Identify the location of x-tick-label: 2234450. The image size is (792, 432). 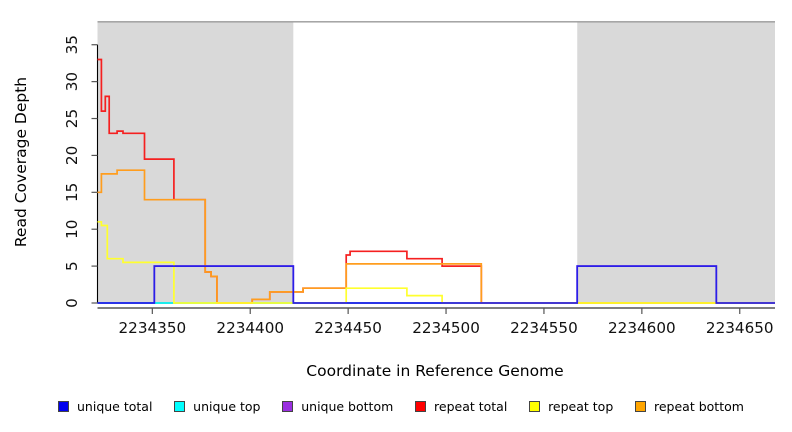
(348, 328).